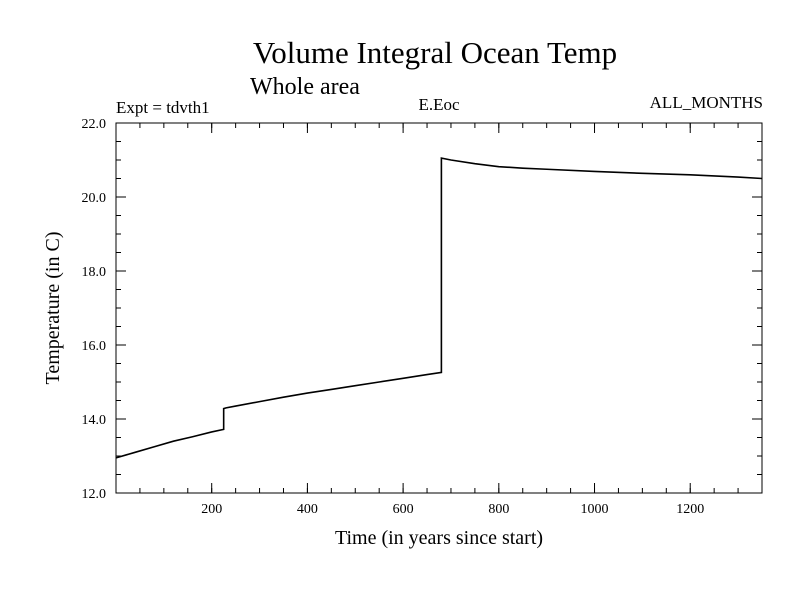  What do you see at coordinates (595, 509) in the screenshot?
I see `x-tick-label: 1000` at bounding box center [595, 509].